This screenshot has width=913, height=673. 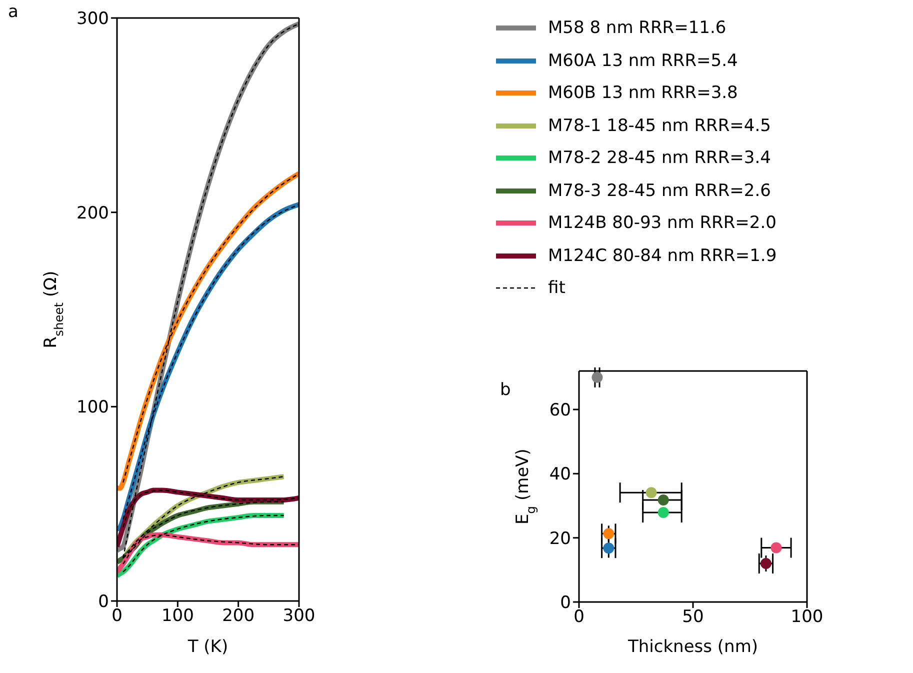 What do you see at coordinates (662, 256) in the screenshot?
I see `legend-label: M124C 80-84 nm RRR=1.9` at bounding box center [662, 256].